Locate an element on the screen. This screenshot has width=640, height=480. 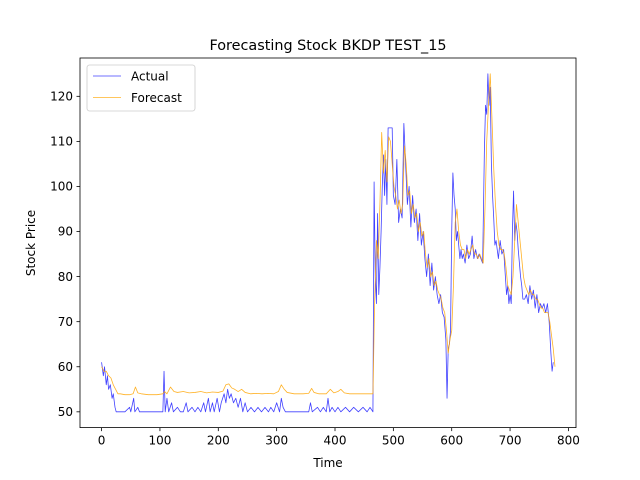
x-tick-label: 0 is located at coordinates (102, 441).